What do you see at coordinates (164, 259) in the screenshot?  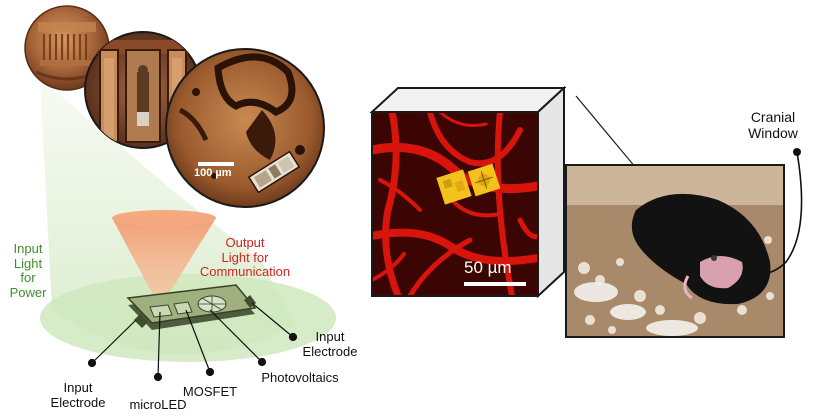 I see `output-light-cone` at bounding box center [164, 259].